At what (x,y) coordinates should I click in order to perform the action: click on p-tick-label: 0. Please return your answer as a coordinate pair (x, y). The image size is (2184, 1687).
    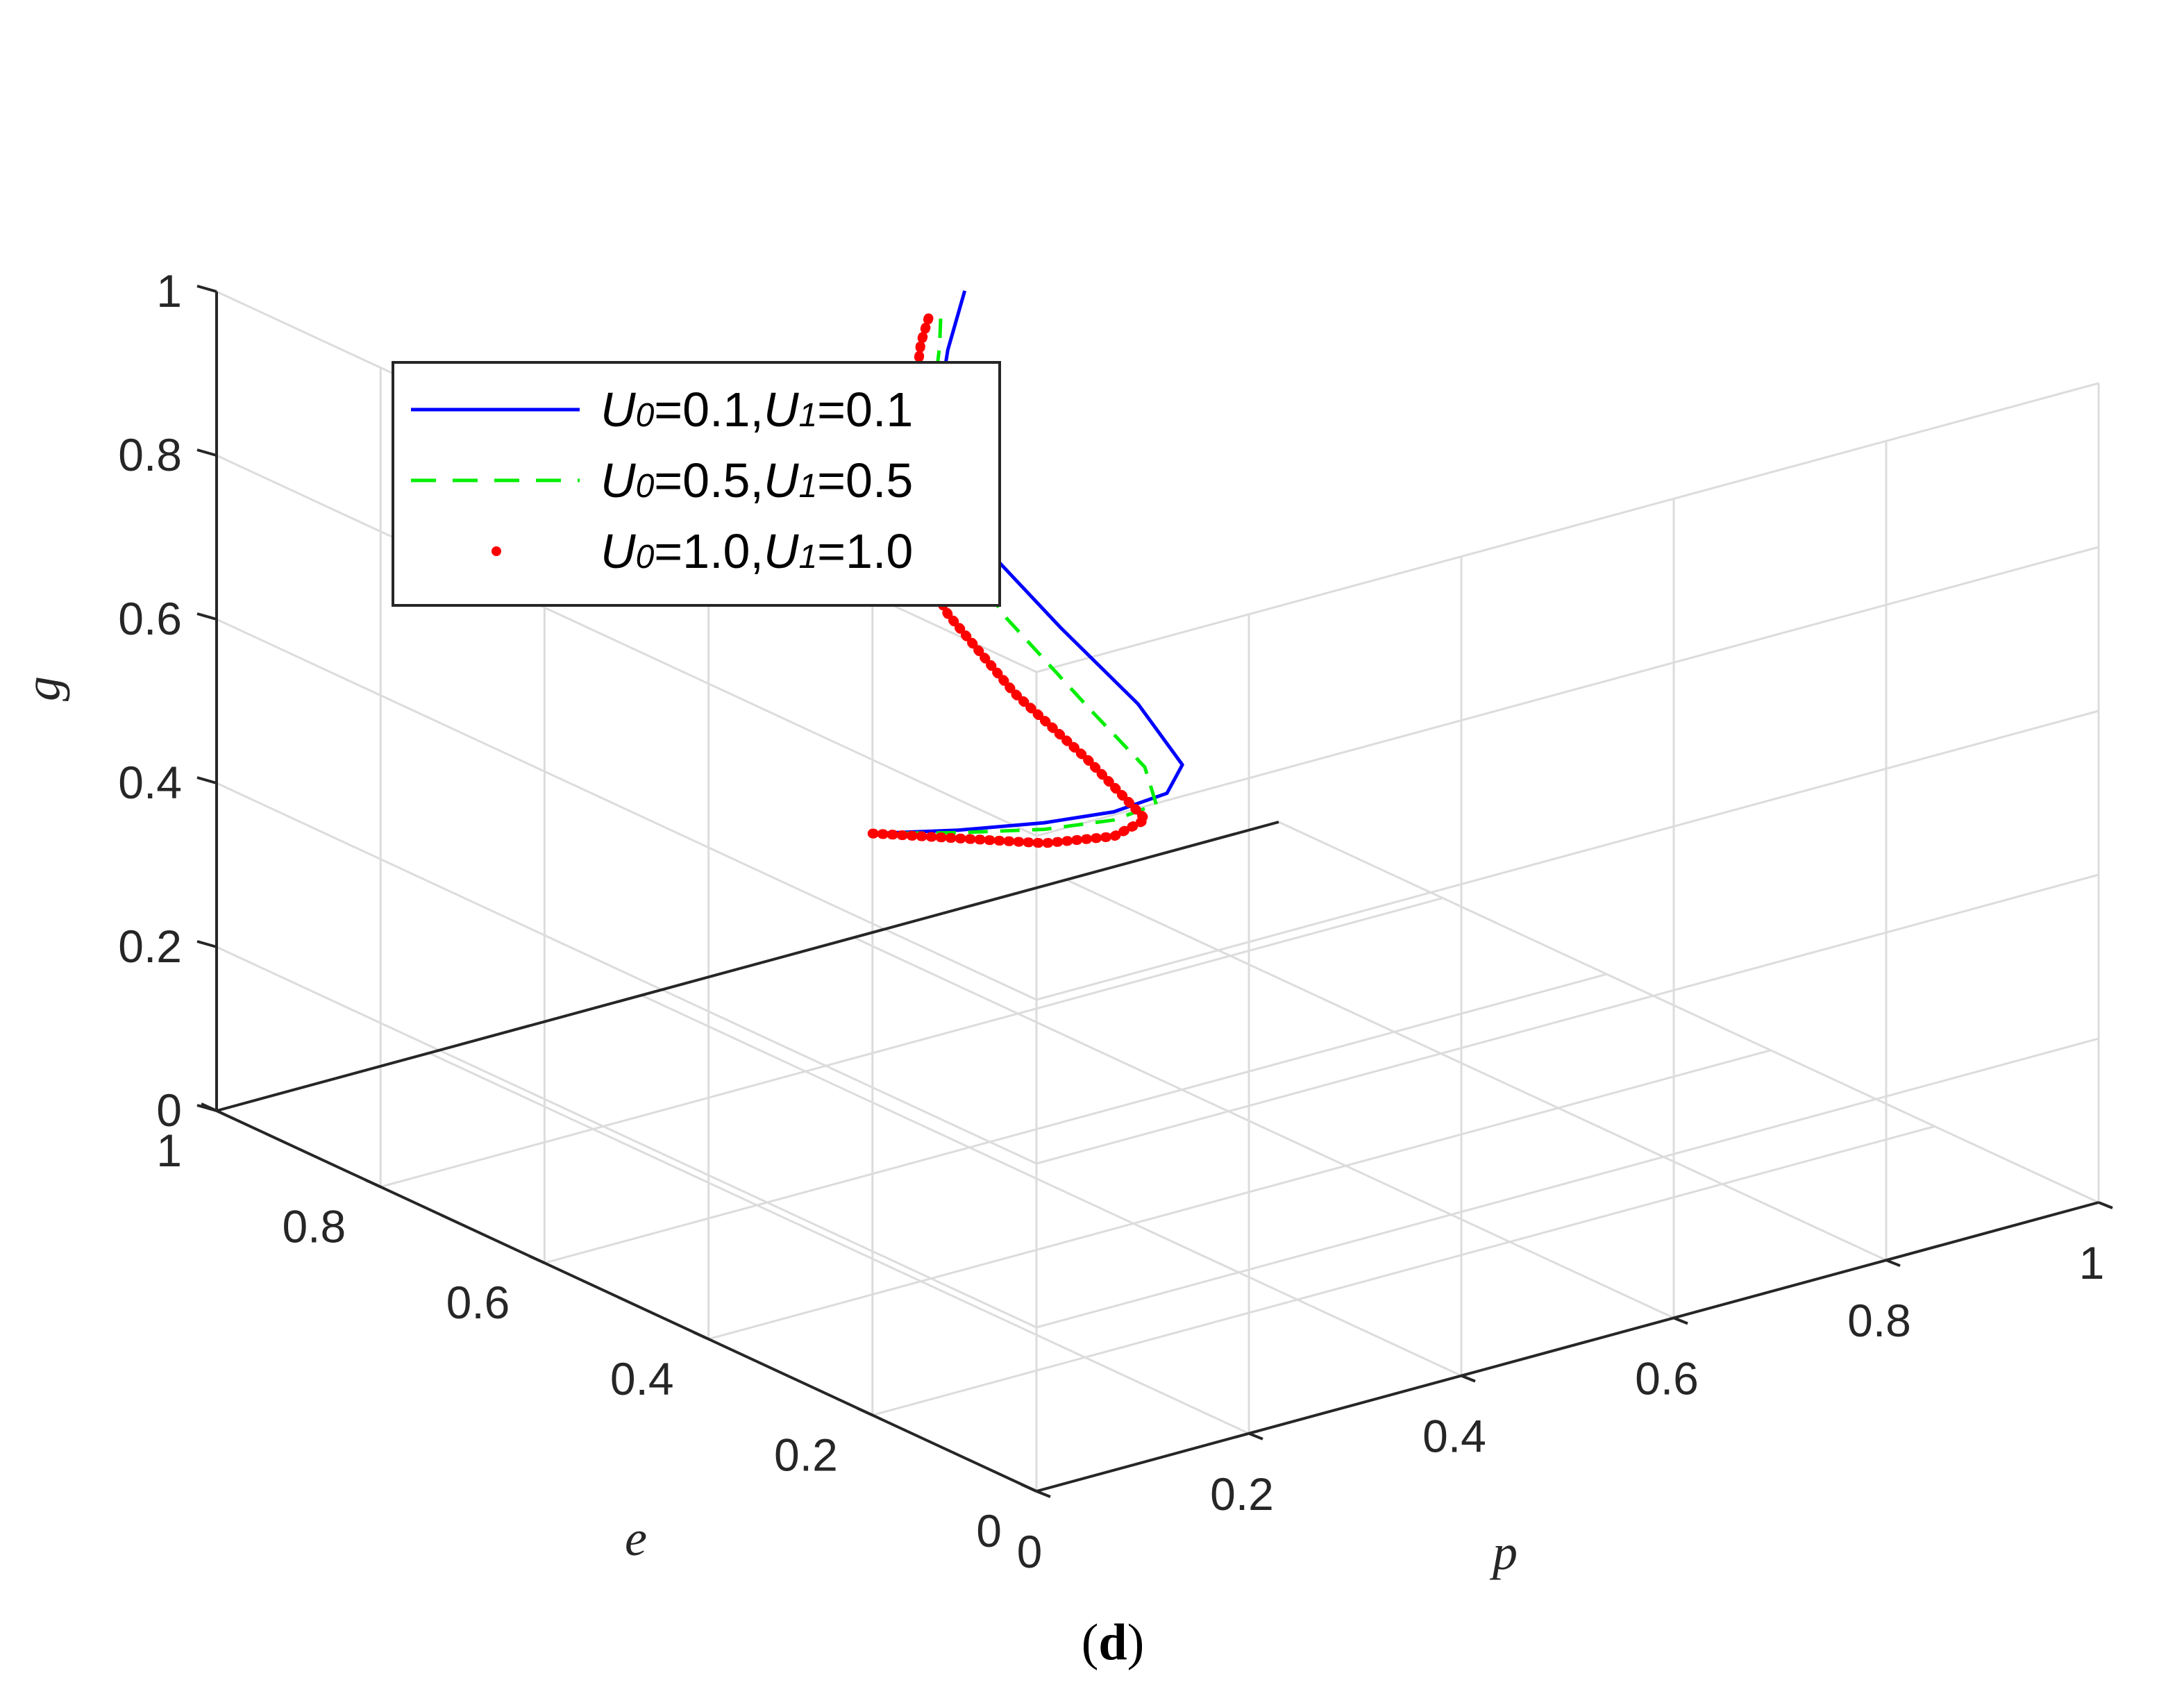
    Looking at the image, I should click on (1030, 1551).